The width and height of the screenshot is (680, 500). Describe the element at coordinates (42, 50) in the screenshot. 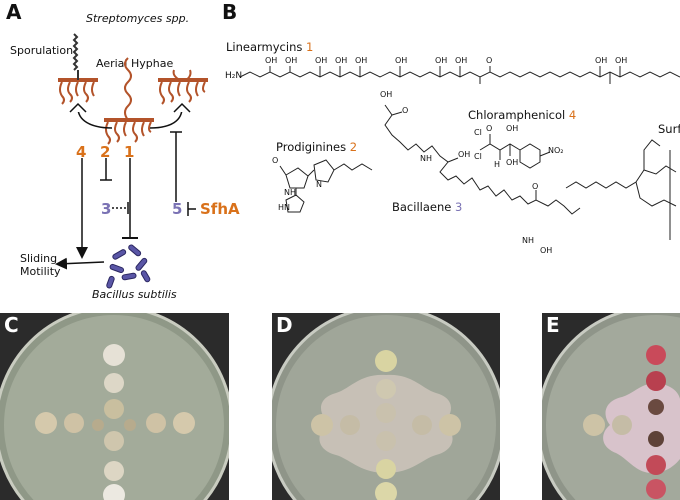

I see `sporulation-label: Sporulation` at that location.